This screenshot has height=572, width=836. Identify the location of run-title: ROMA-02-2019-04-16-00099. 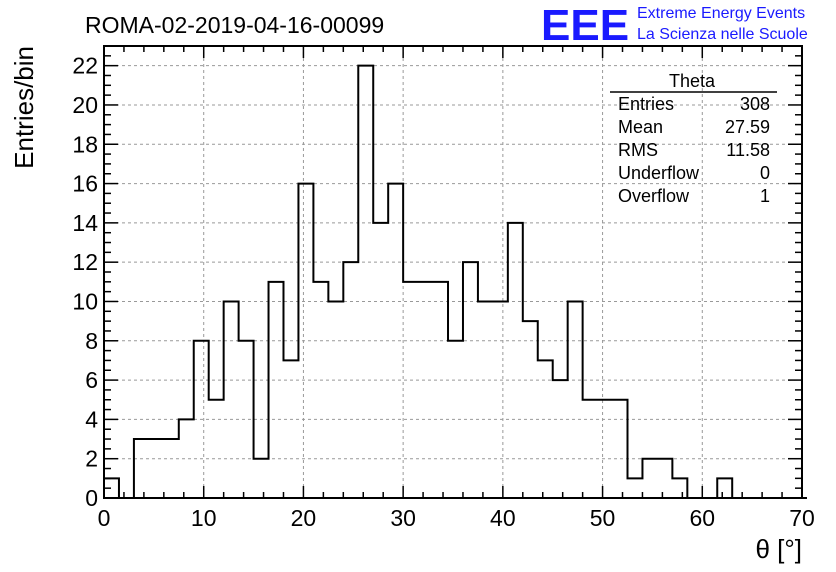
(234, 25).